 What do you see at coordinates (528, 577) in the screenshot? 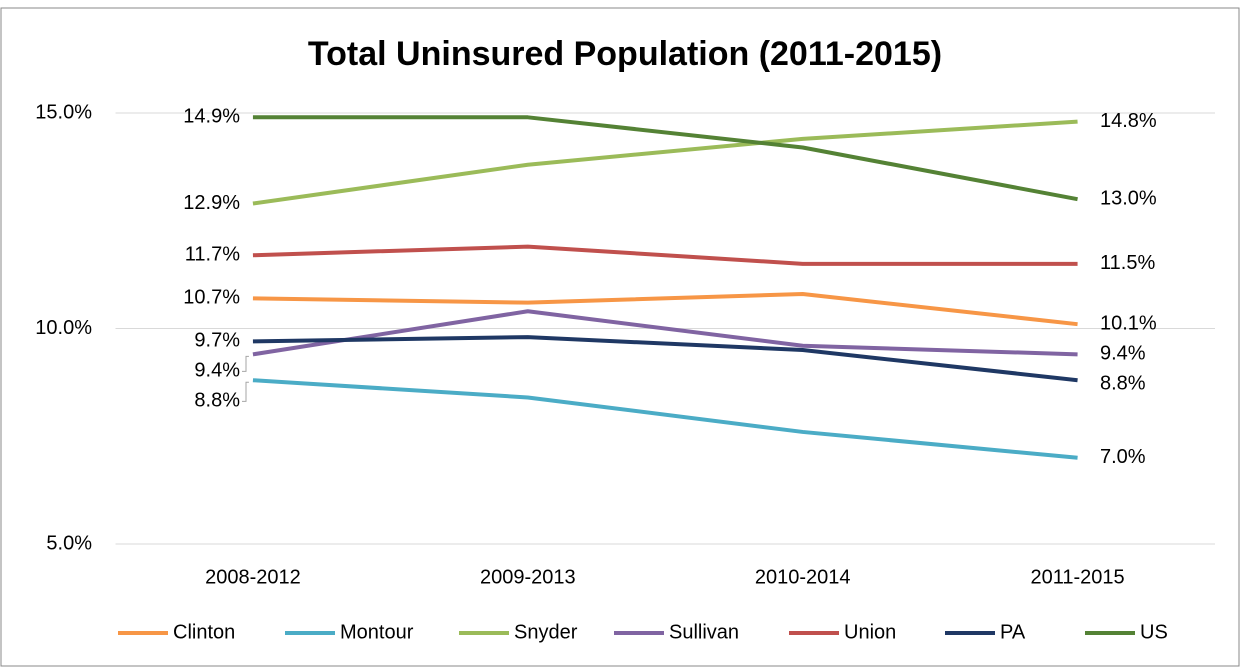
I see `x-tick-label: 2009-2013` at bounding box center [528, 577].